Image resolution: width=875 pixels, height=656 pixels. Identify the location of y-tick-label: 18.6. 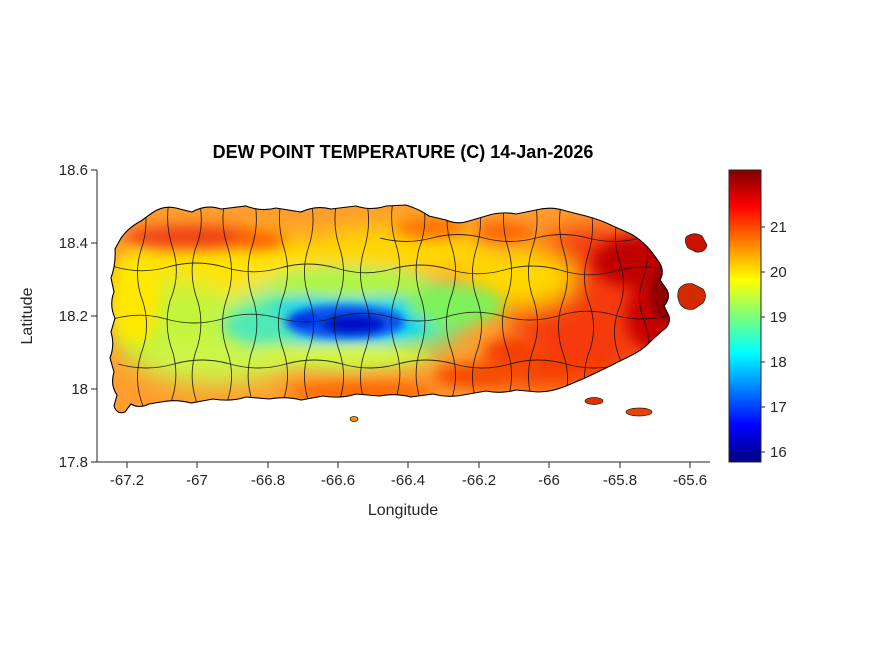
(73, 170).